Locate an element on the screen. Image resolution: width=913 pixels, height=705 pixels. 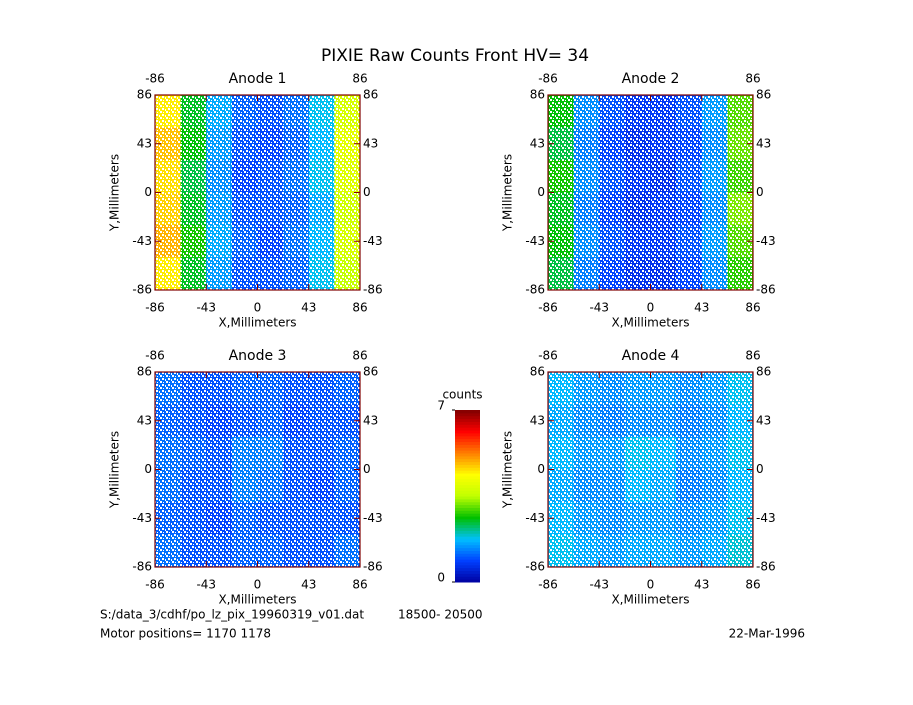
x-tick-label: 86 is located at coordinates (359, 308).